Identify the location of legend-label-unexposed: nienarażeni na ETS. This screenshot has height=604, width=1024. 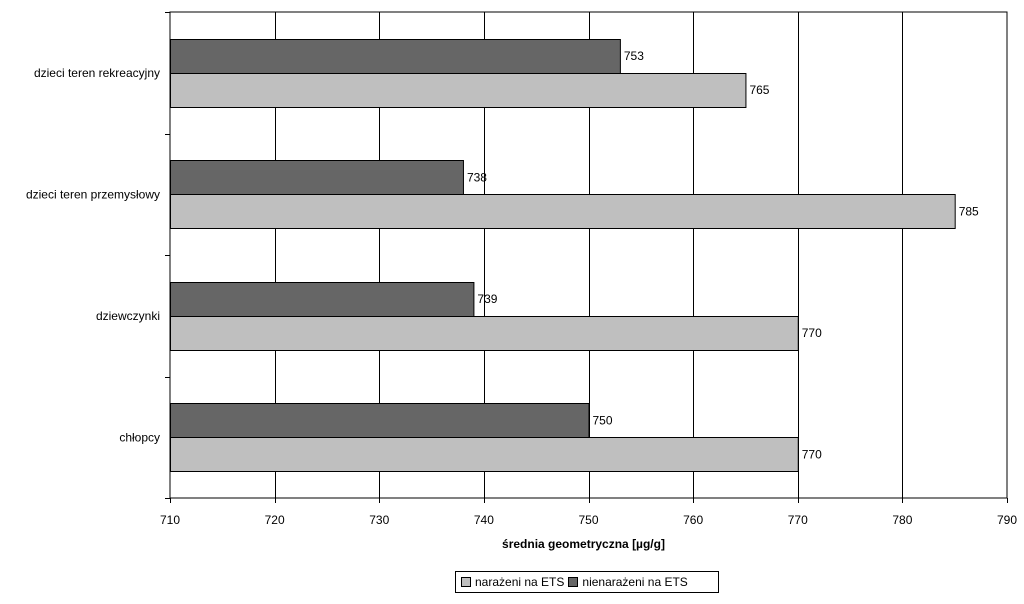
(635, 582).